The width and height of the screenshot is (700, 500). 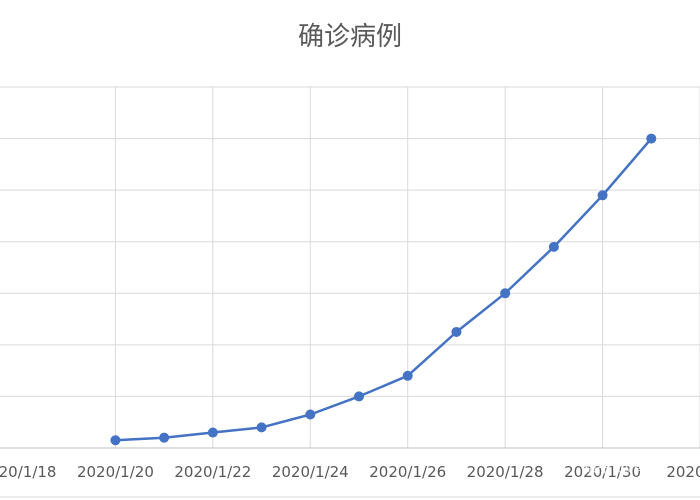 I want to click on x-tick-label: 2020/1/22, so click(x=212, y=472).